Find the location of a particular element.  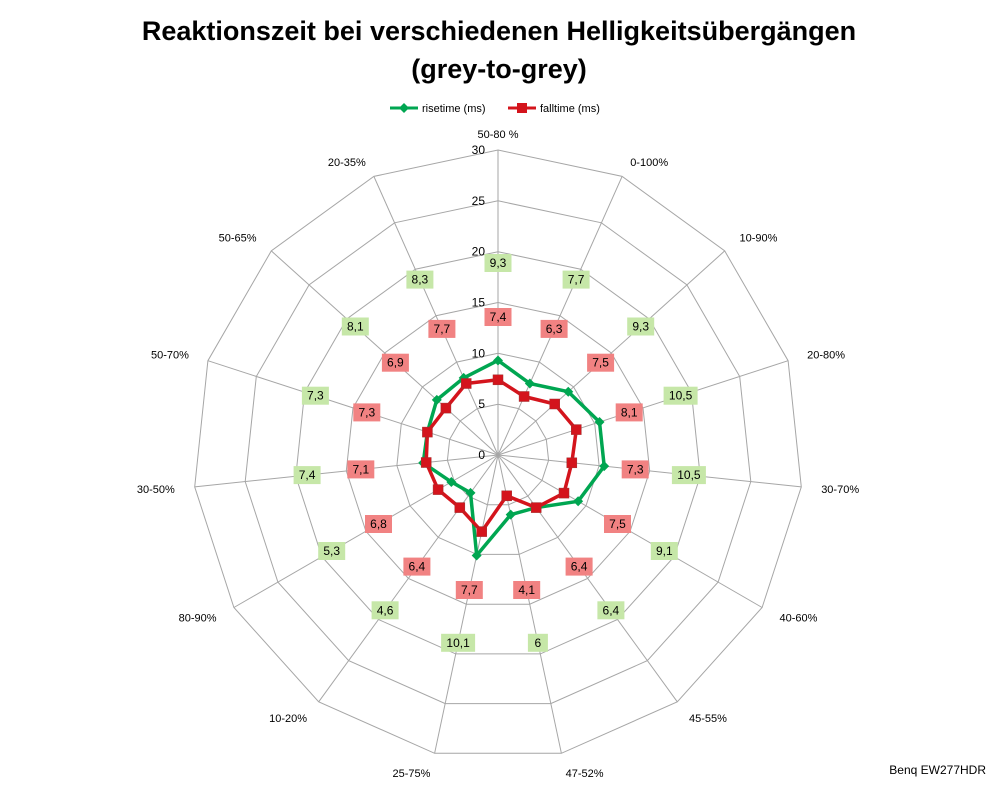

data-label: 7,4 is located at coordinates (498, 317).